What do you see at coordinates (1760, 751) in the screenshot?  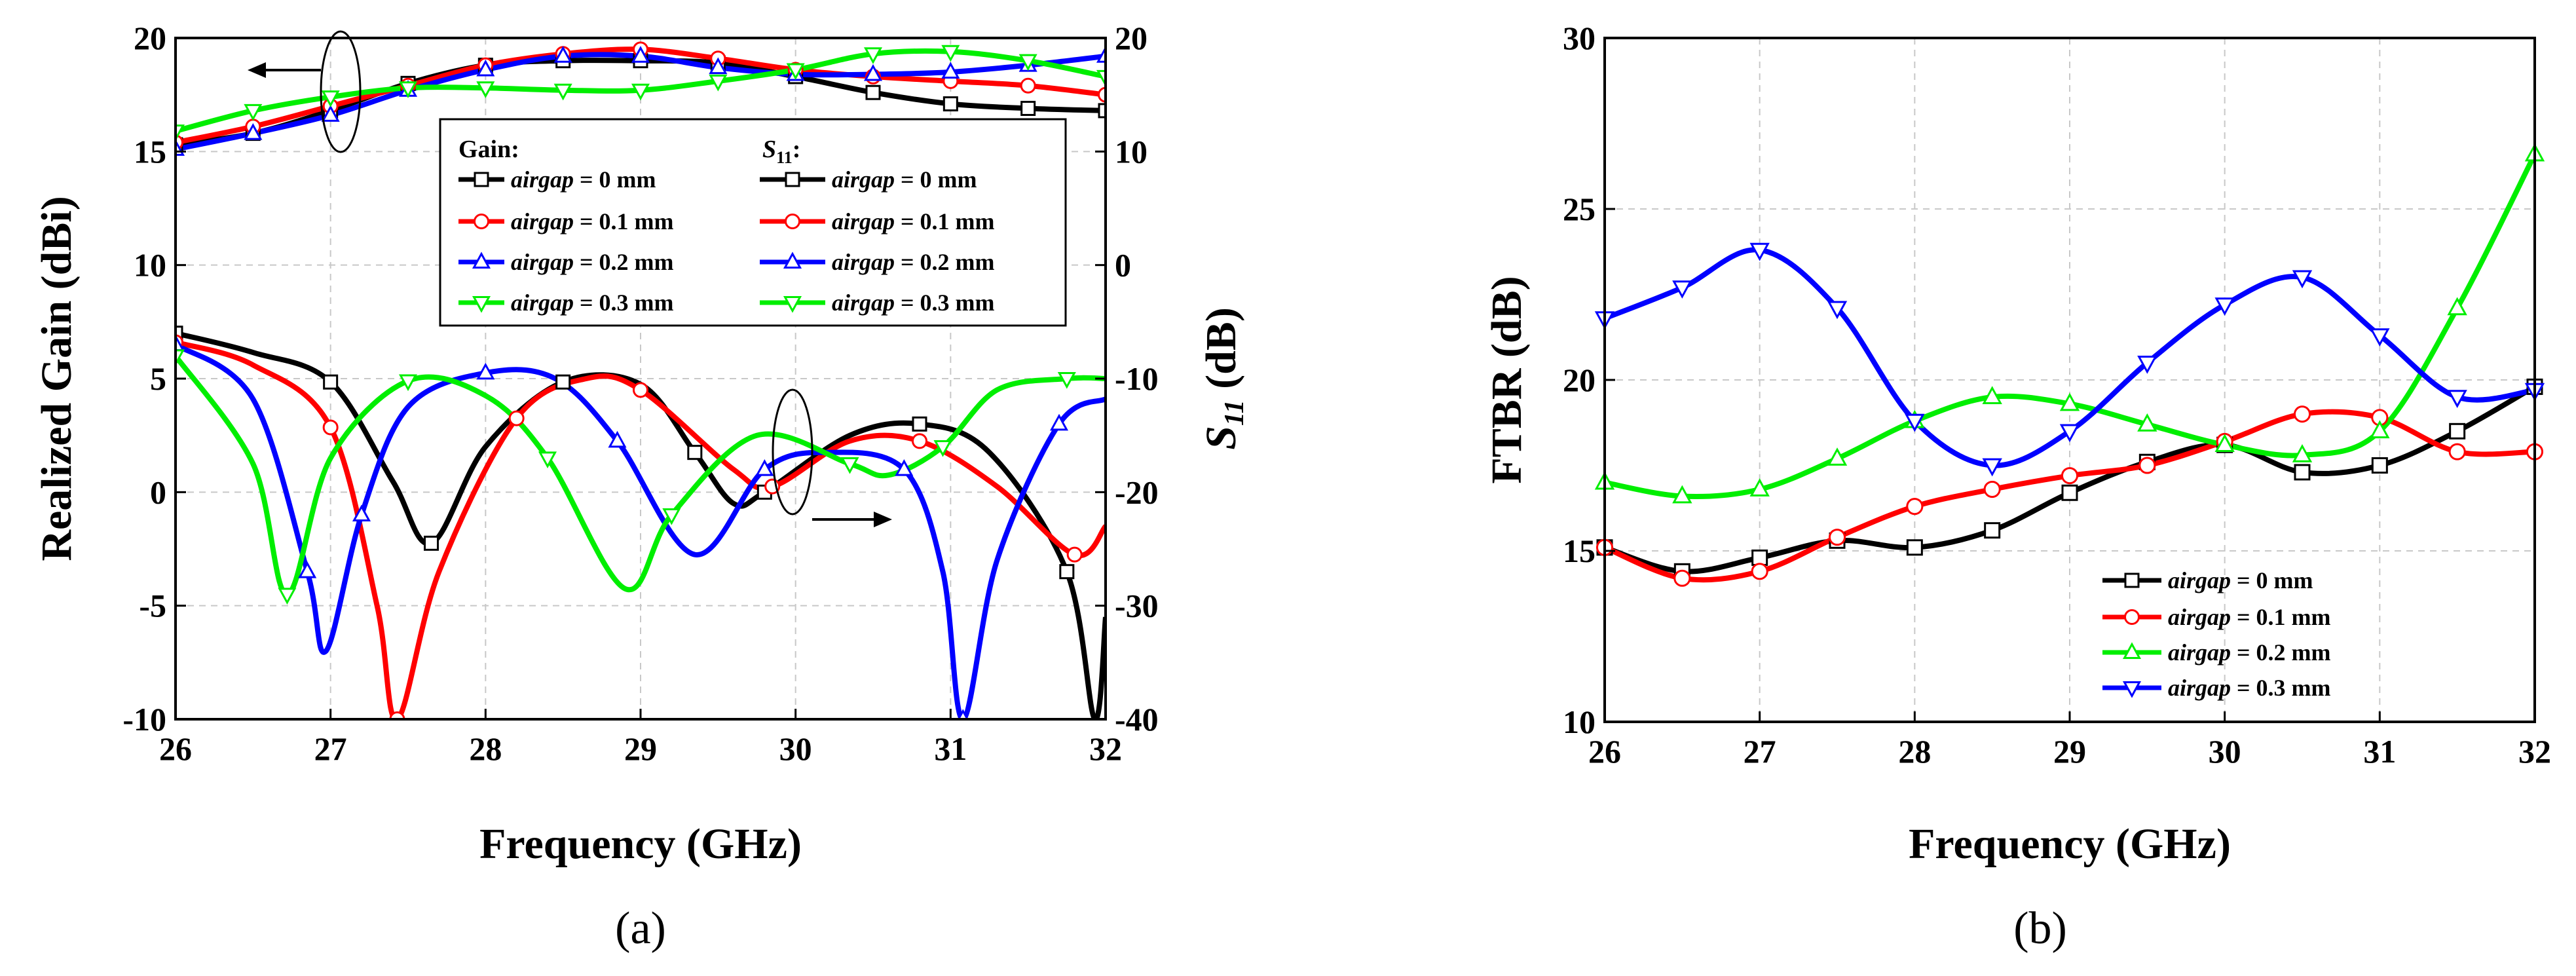 I see `x-tick-label: 27` at bounding box center [1760, 751].